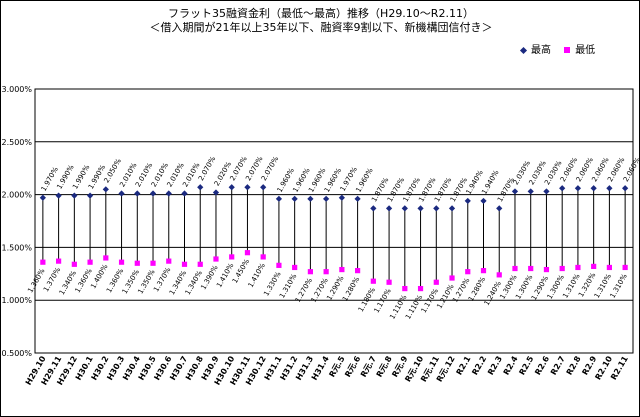 The height and width of the screenshot is (417, 640). Describe the element at coordinates (567, 50) in the screenshot. I see `legend-low-marker` at that location.